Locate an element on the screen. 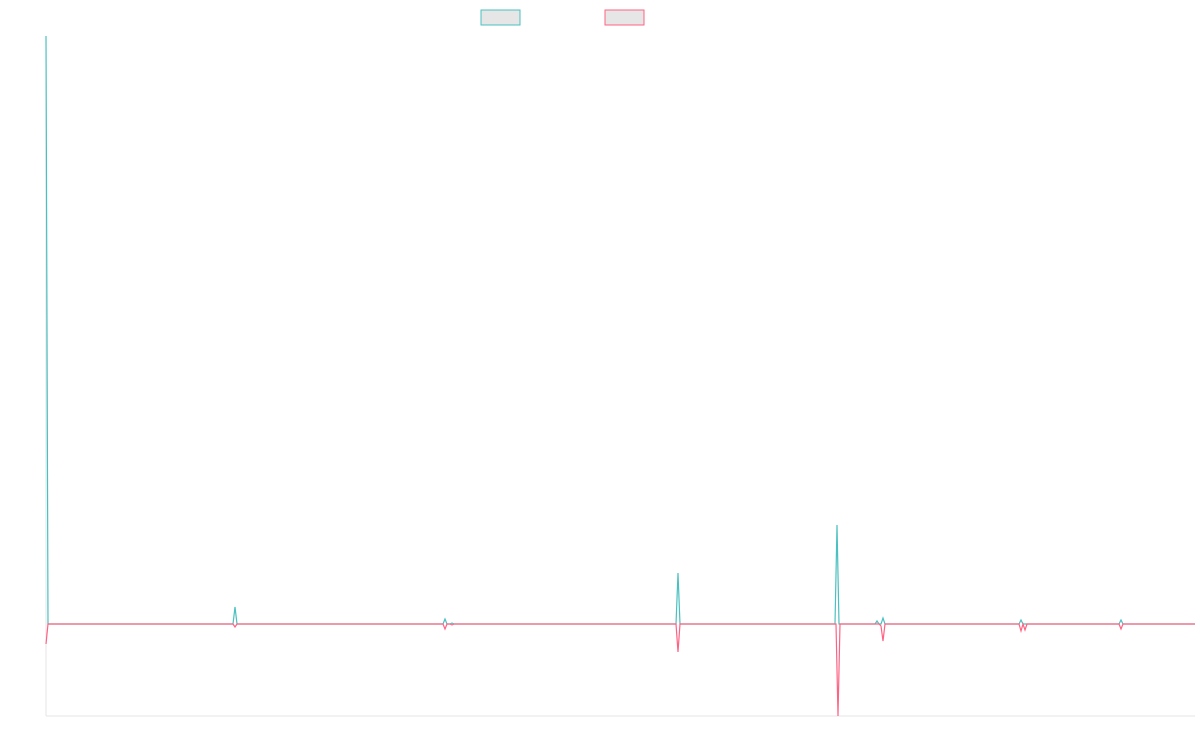 This screenshot has height=750, width=1200. data-line is located at coordinates (620, 669).